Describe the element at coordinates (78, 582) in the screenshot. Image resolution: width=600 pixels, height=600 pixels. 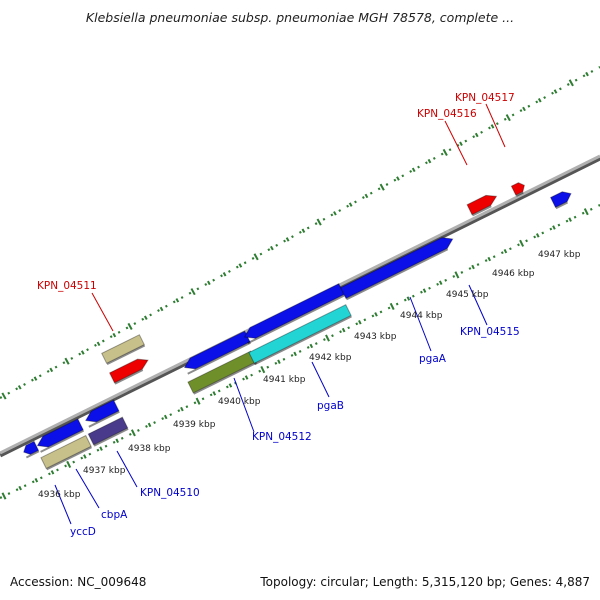
I see `accession-text: Accession: NC_009648` at that location.